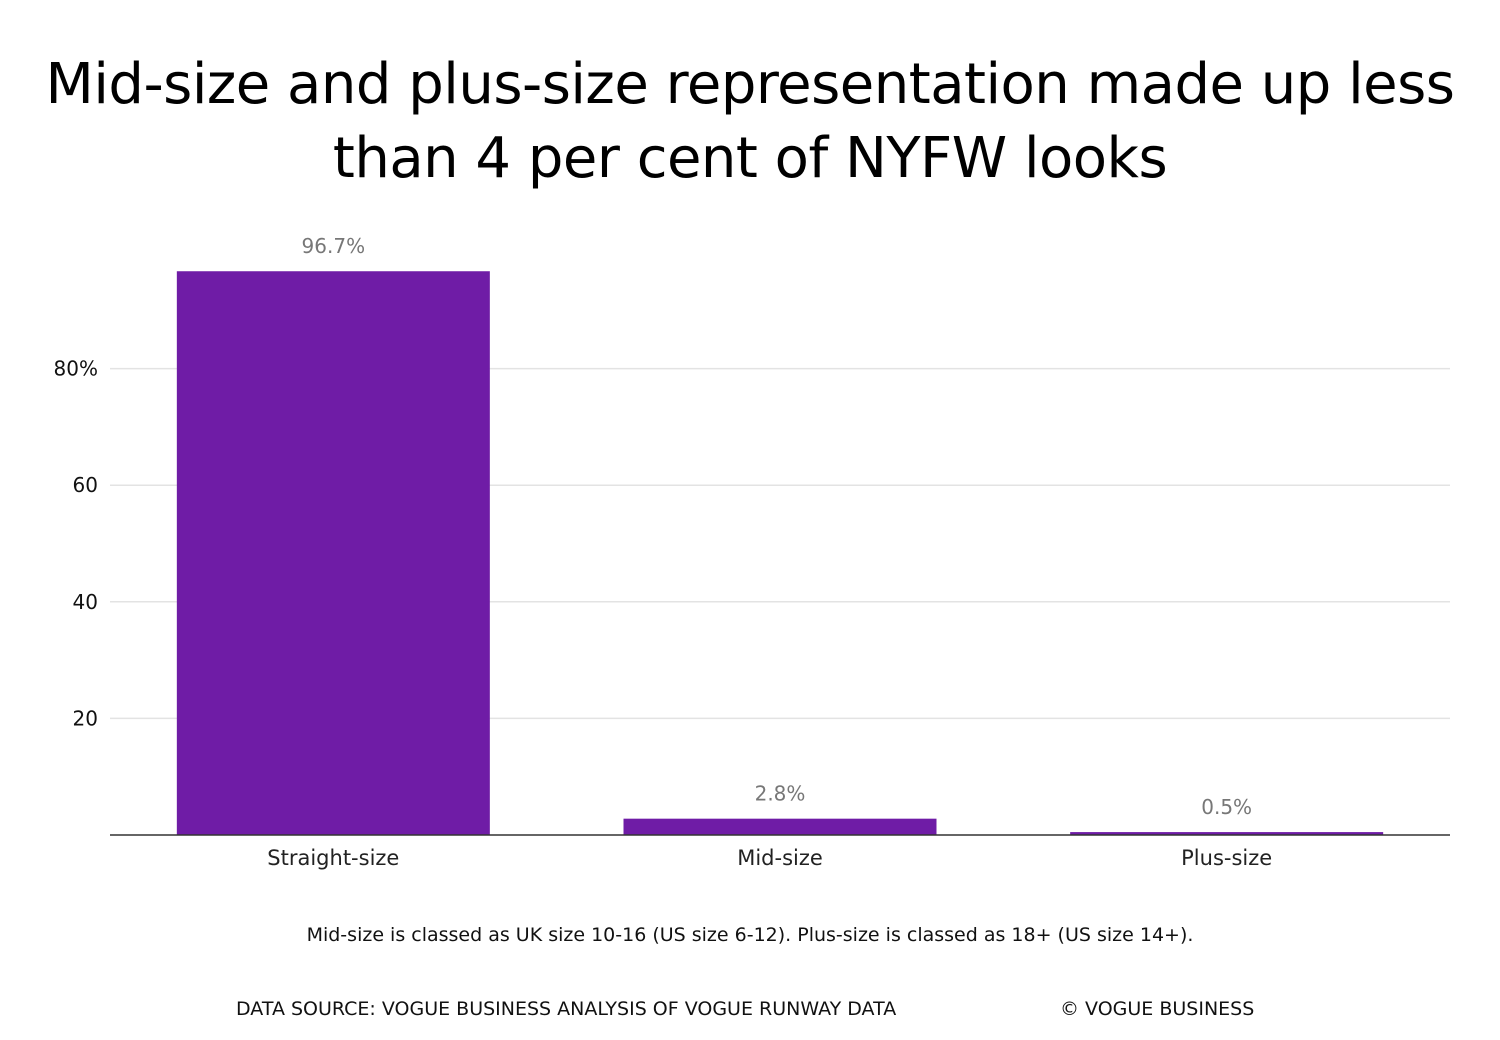 The height and width of the screenshot is (1040, 1500). What do you see at coordinates (85, 485) in the screenshot?
I see `y-tick-label: 60` at bounding box center [85, 485].